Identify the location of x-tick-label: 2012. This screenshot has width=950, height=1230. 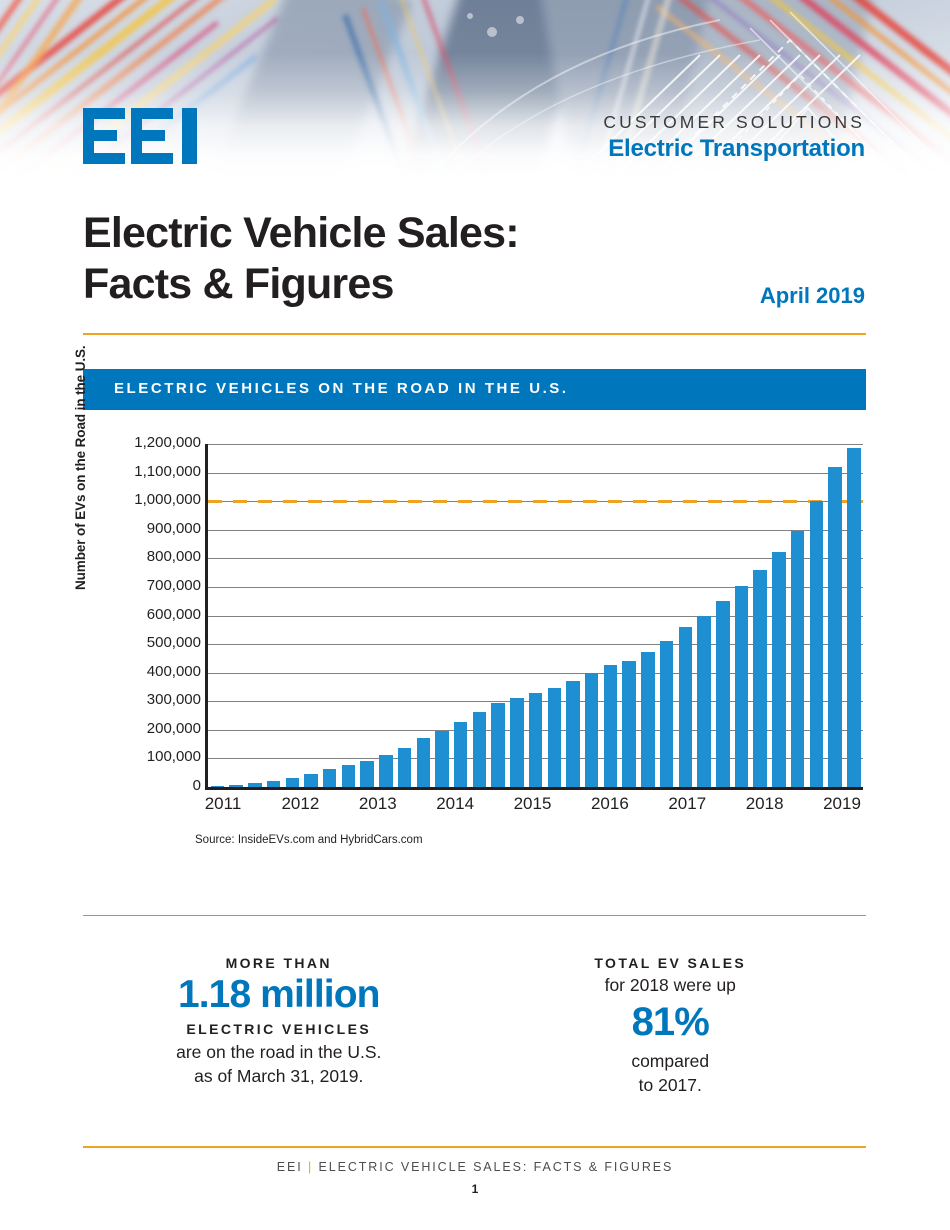
(300, 803).